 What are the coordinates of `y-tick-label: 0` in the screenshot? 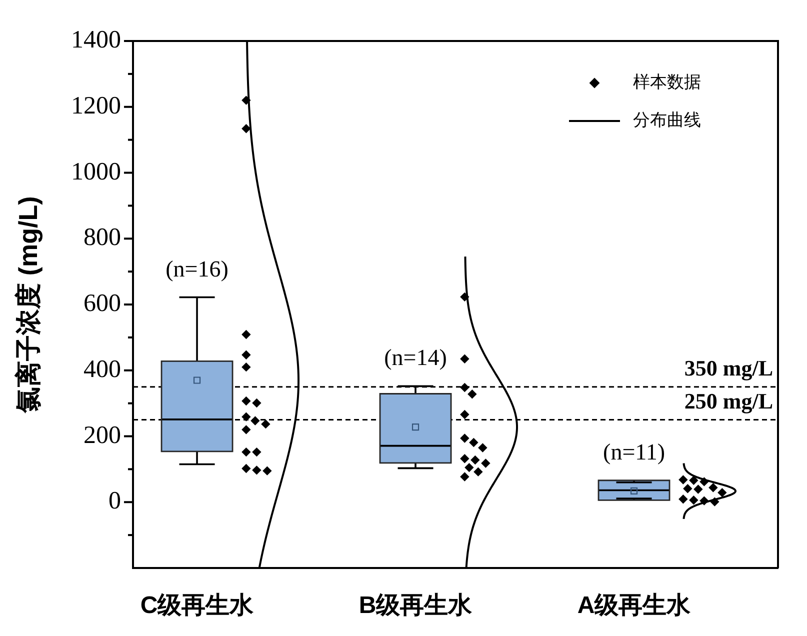 It's located at (114, 501).